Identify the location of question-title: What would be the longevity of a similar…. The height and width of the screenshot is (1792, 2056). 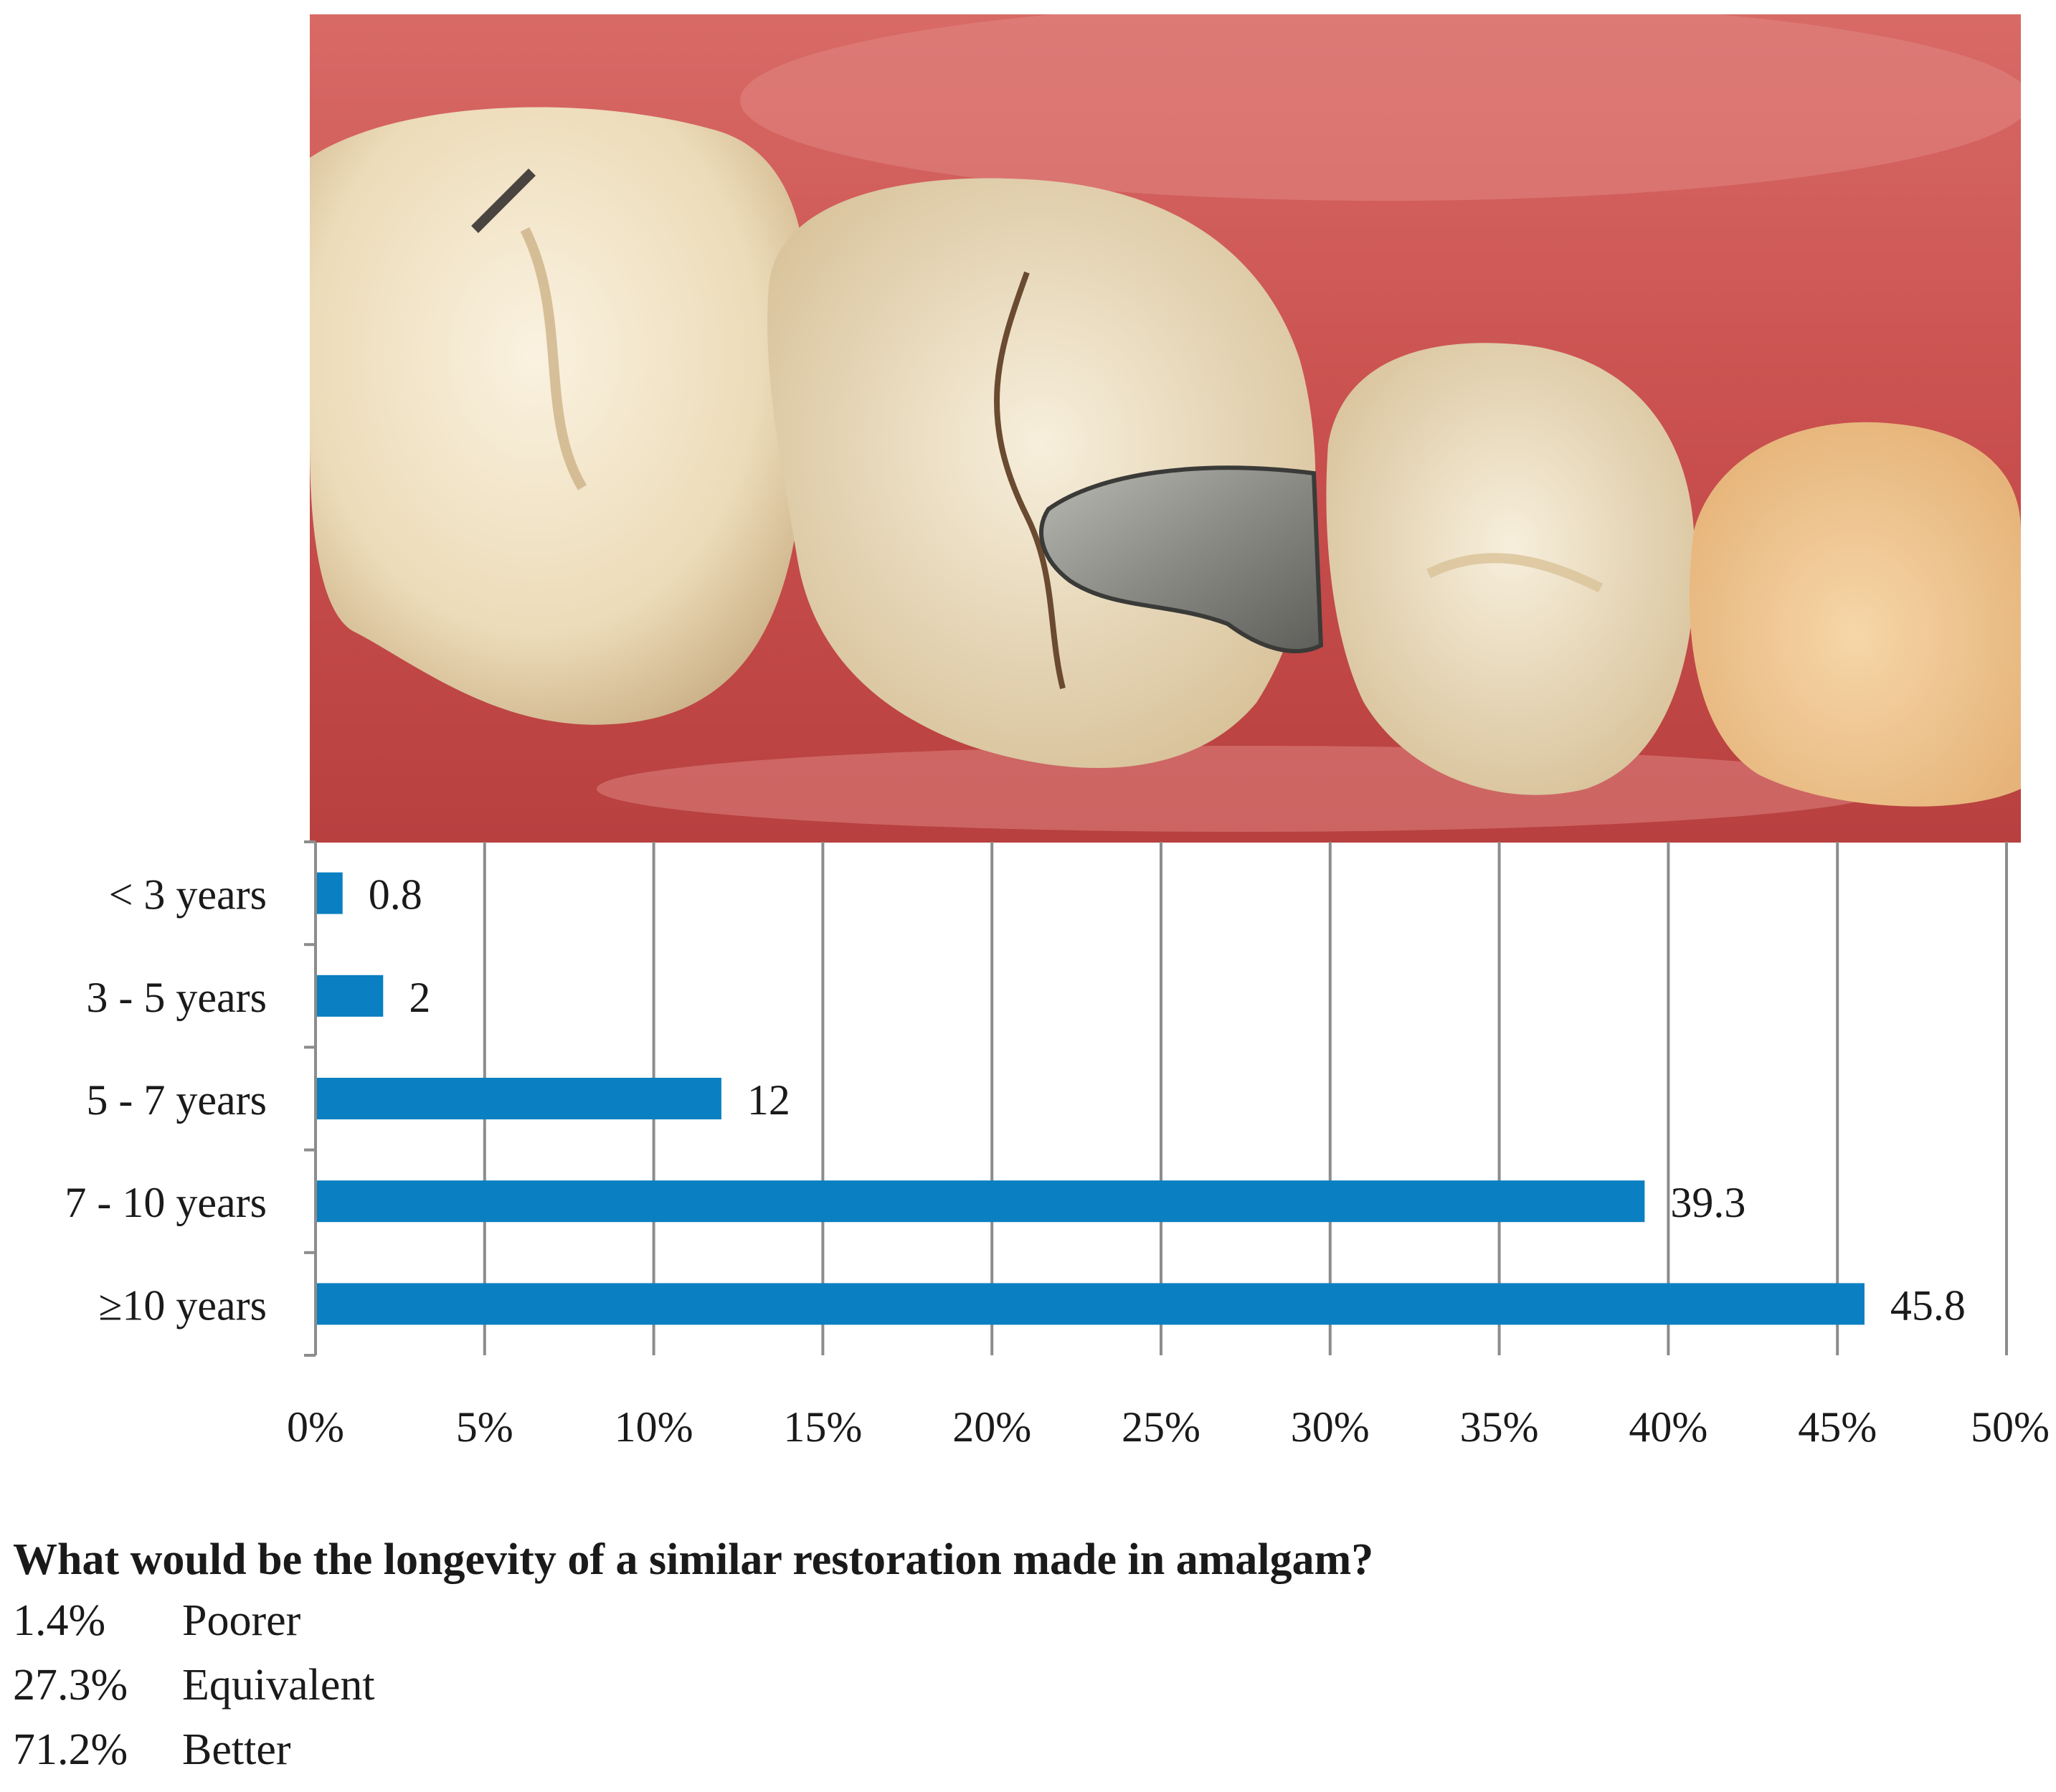
(693, 1559).